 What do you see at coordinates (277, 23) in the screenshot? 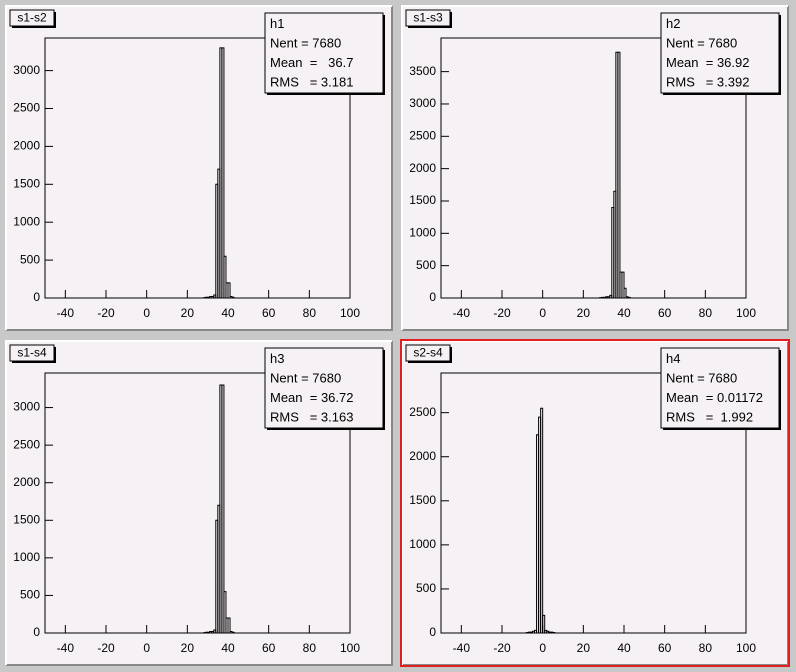
I see `stats-name: h1` at bounding box center [277, 23].